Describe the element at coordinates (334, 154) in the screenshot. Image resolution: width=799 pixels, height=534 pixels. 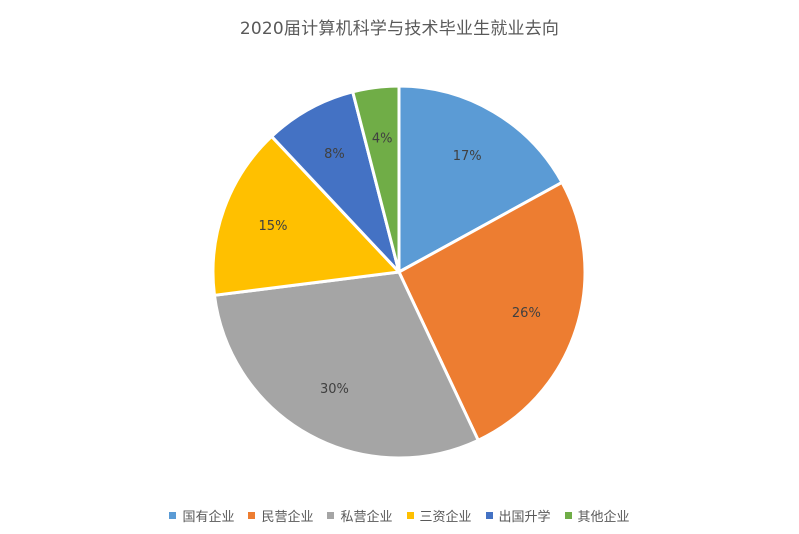
I see `data-label-study-abroad: 8%` at that location.